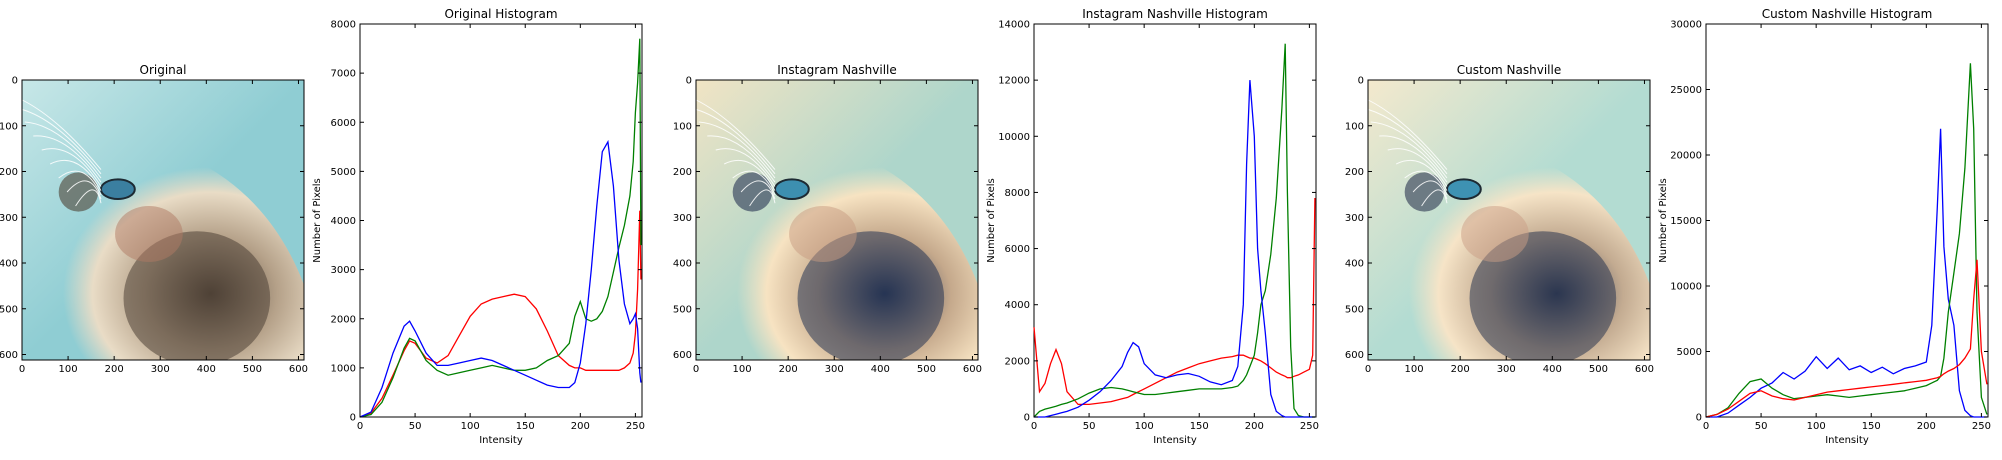 The width and height of the screenshot is (2002, 460). What do you see at coordinates (343, 270) in the screenshot?
I see `y-tick-label: 3000` at bounding box center [343, 270].